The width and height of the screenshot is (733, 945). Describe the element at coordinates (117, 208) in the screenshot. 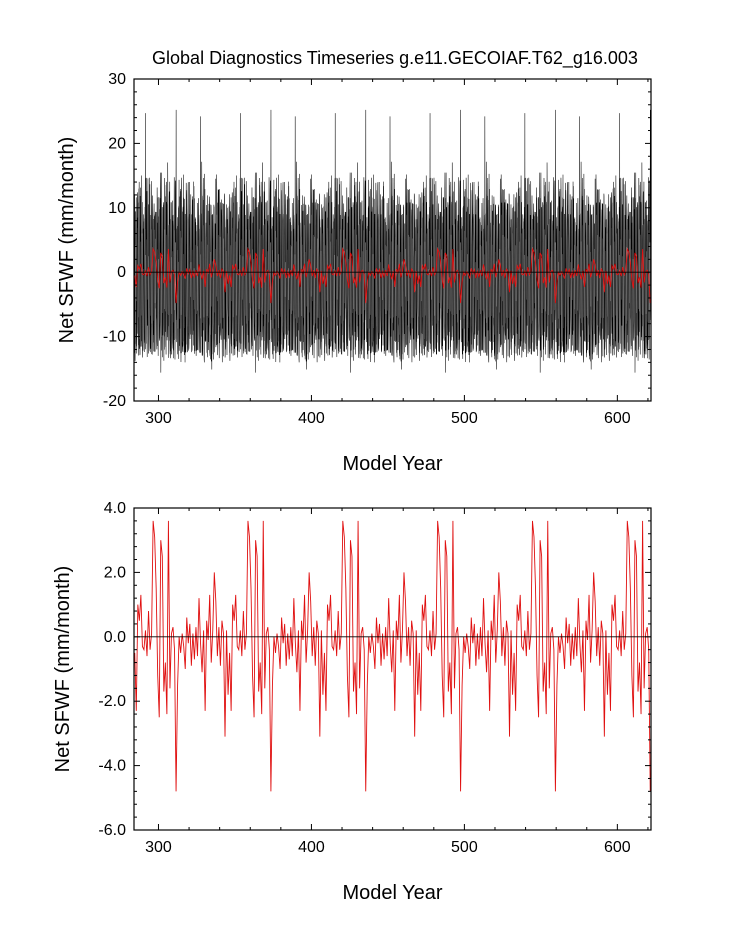

I see `y-tick-label: 10` at that location.